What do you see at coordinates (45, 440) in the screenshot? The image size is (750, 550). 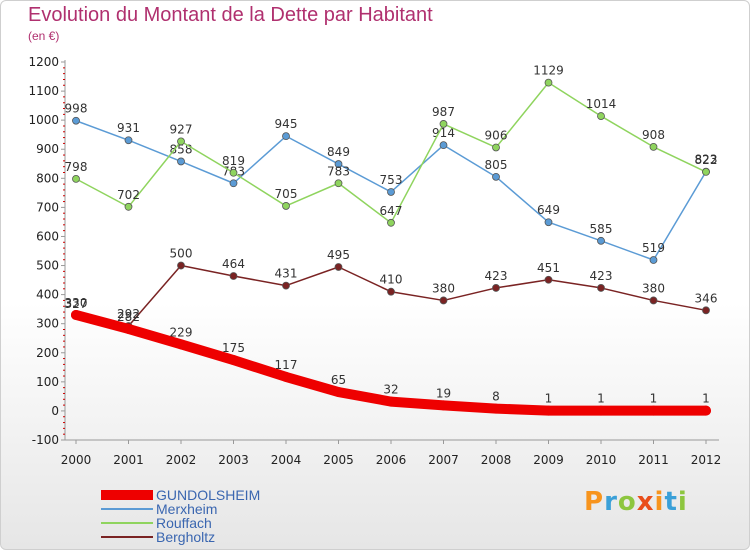 I see `y-tick-label: -100` at bounding box center [45, 440].